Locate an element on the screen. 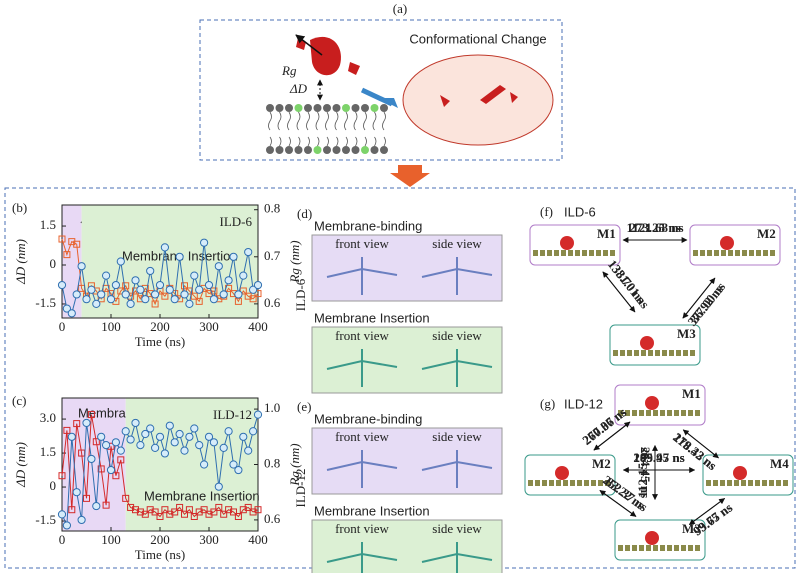  node-label: M1 is located at coordinates (606, 233).